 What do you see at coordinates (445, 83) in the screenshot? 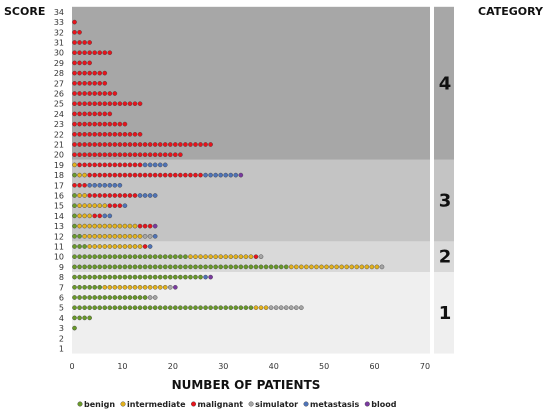
I see `category-label-4: 4` at bounding box center [445, 83].